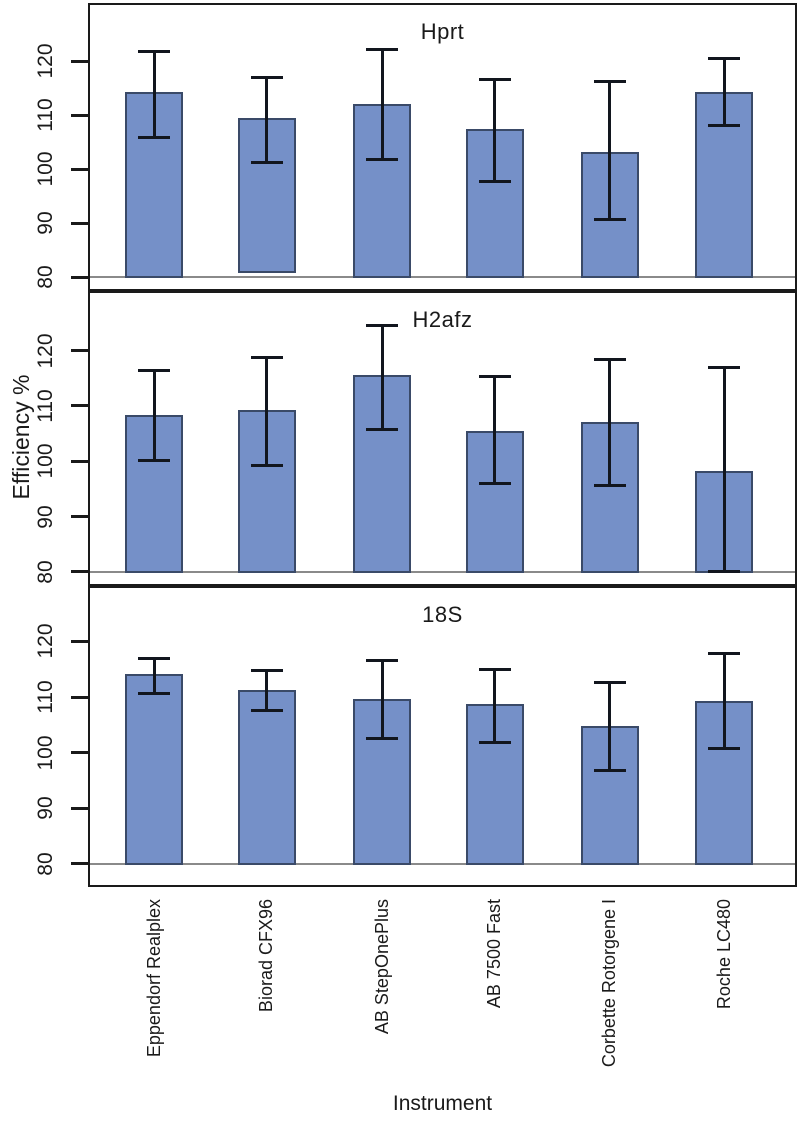  Describe the element at coordinates (724, 954) in the screenshot. I see `x-category-label: Roche LC480` at that location.